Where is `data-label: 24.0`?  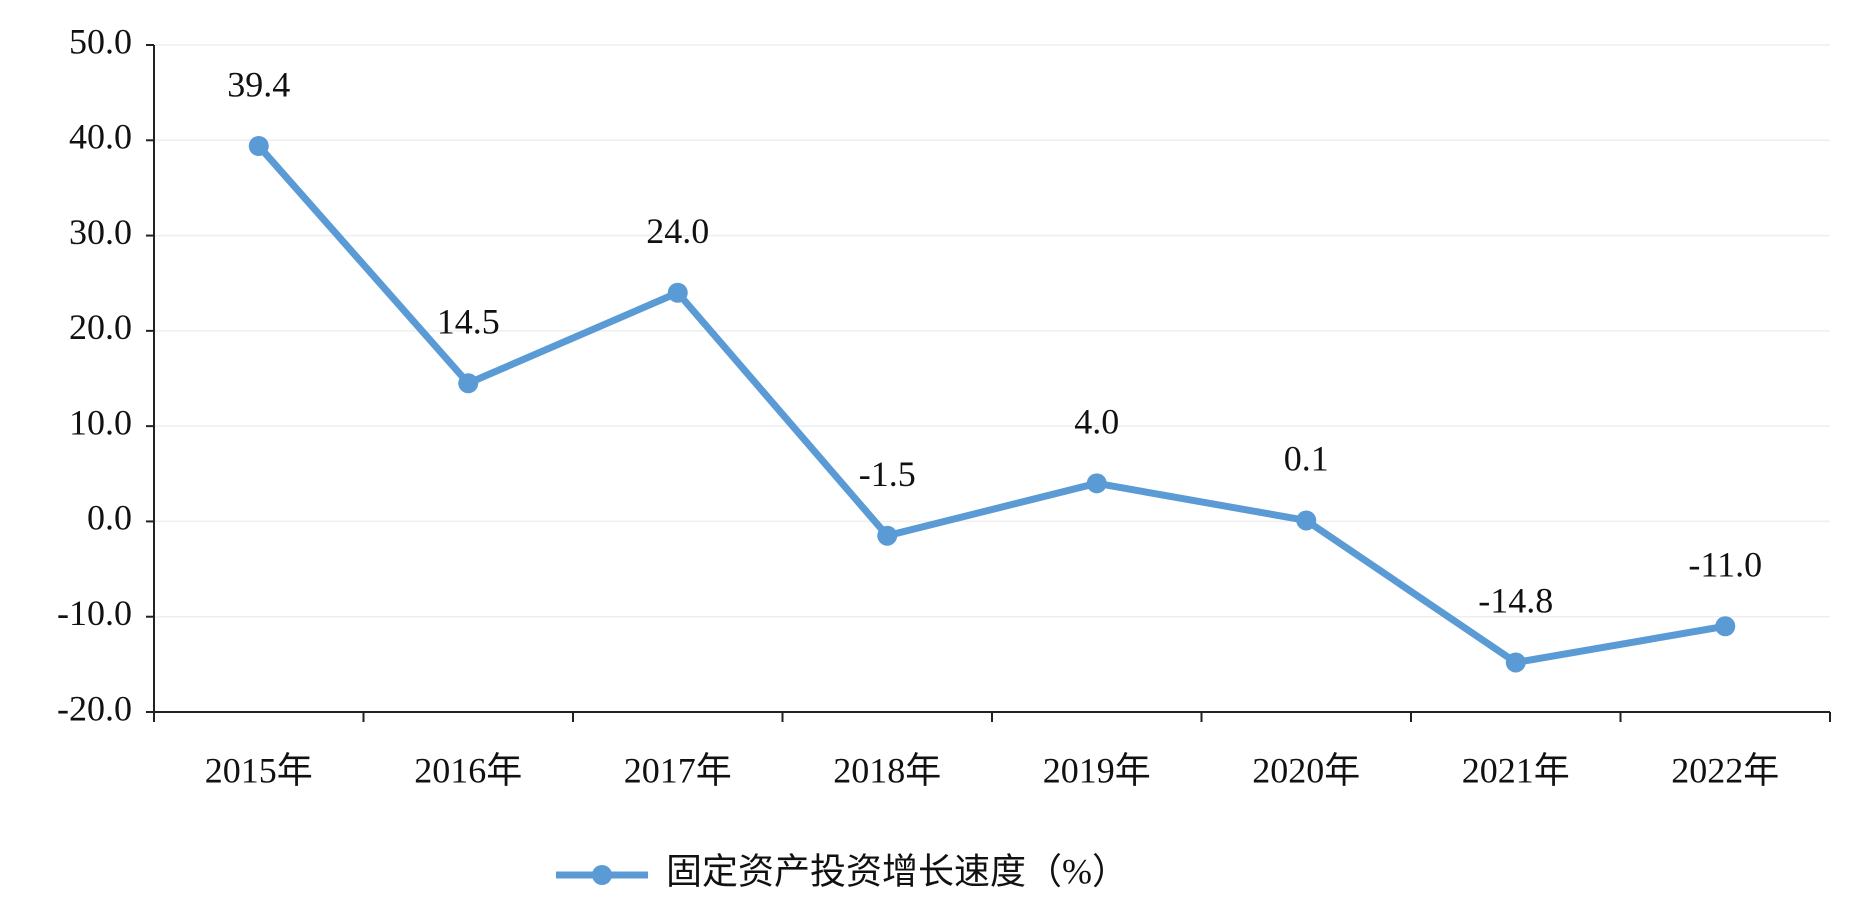
data-label: 24.0 is located at coordinates (677, 231).